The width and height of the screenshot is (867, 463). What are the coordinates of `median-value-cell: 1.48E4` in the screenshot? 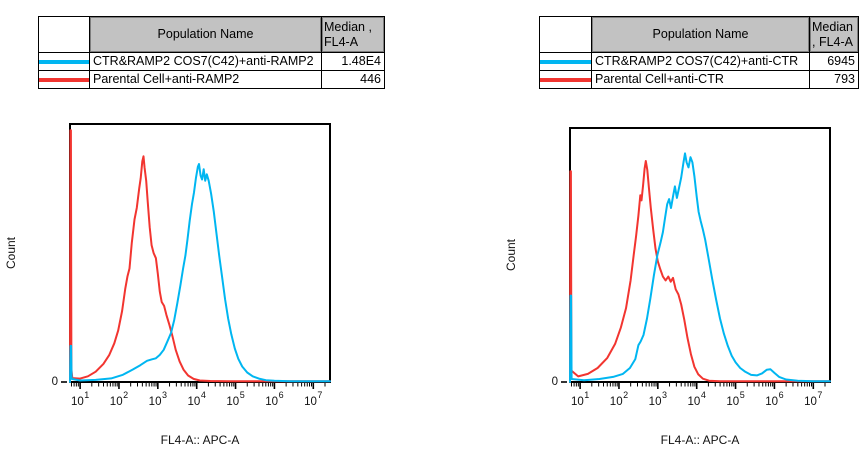 It's located at (352, 61).